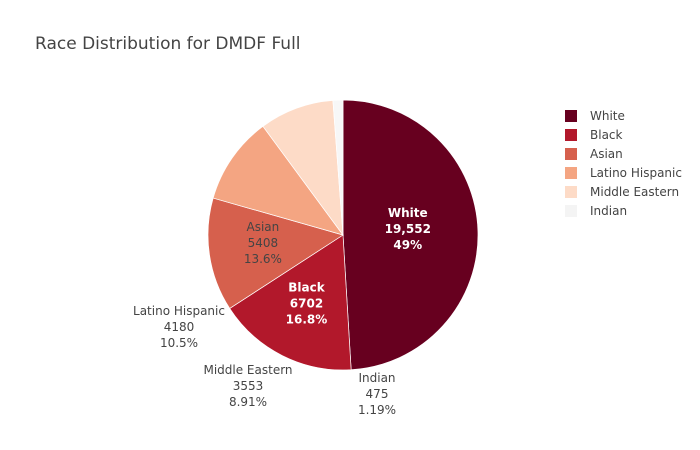  What do you see at coordinates (376, 378) in the screenshot?
I see `slice-label-indian: Indian` at bounding box center [376, 378].